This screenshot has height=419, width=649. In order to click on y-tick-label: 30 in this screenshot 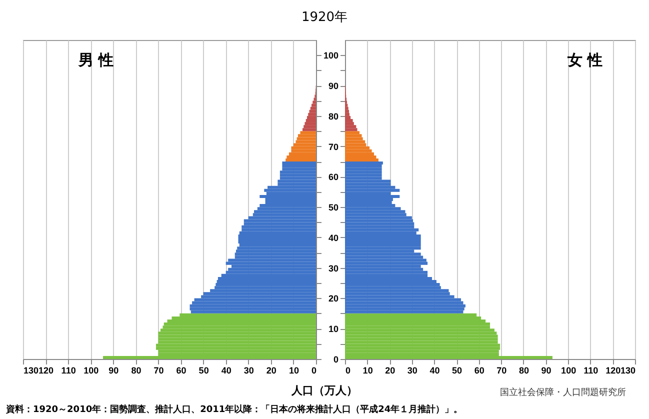, I will do `click(333, 268)`.